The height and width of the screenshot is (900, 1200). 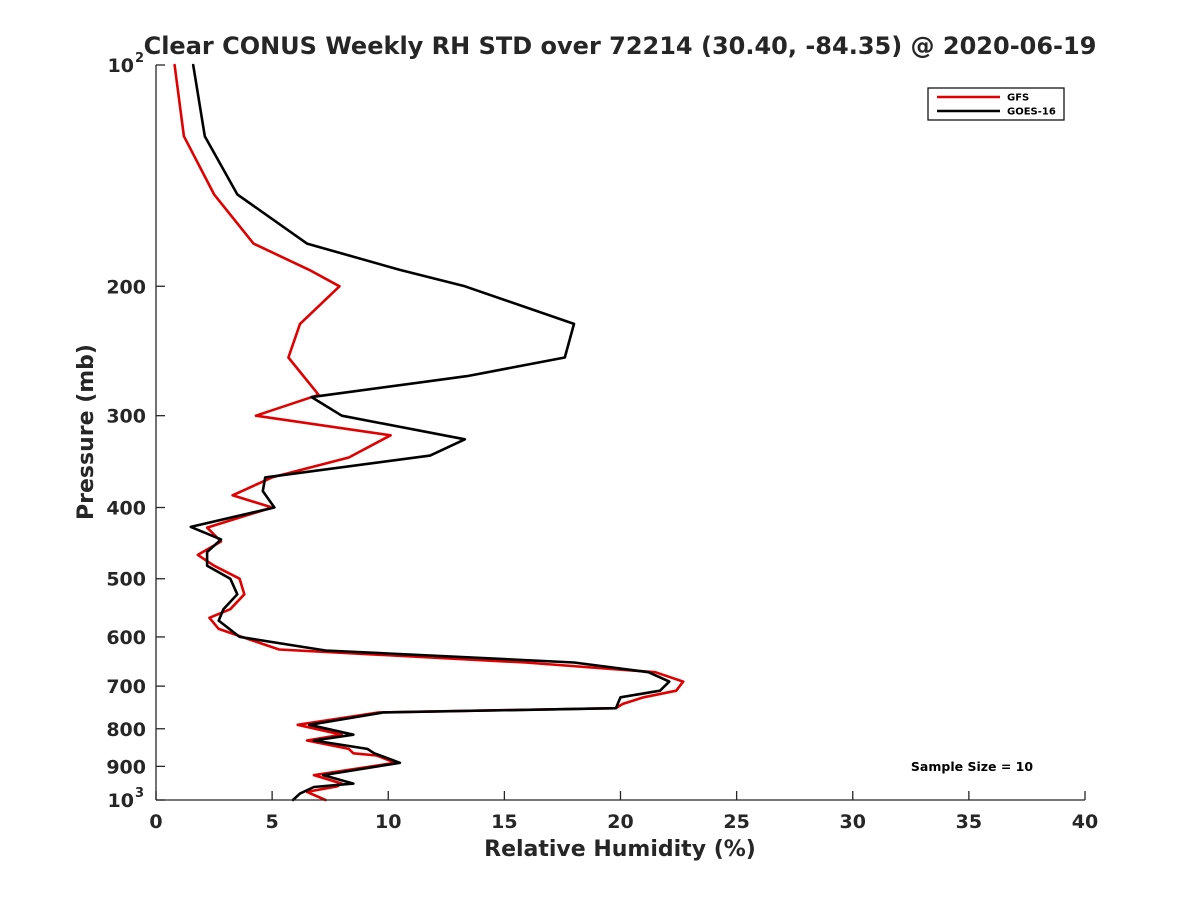 I want to click on x-axis-label: Relative Humidity (%), so click(x=620, y=849).